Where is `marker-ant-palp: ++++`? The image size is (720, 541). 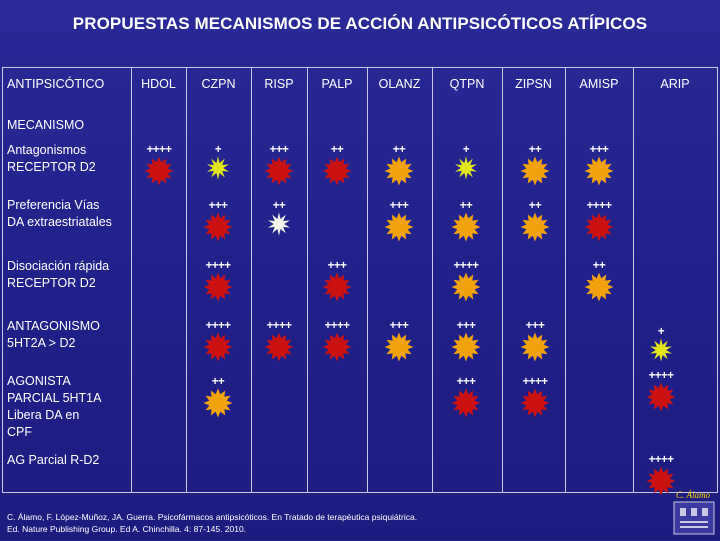 marker-ant-palp: ++++ is located at coordinates (337, 341).